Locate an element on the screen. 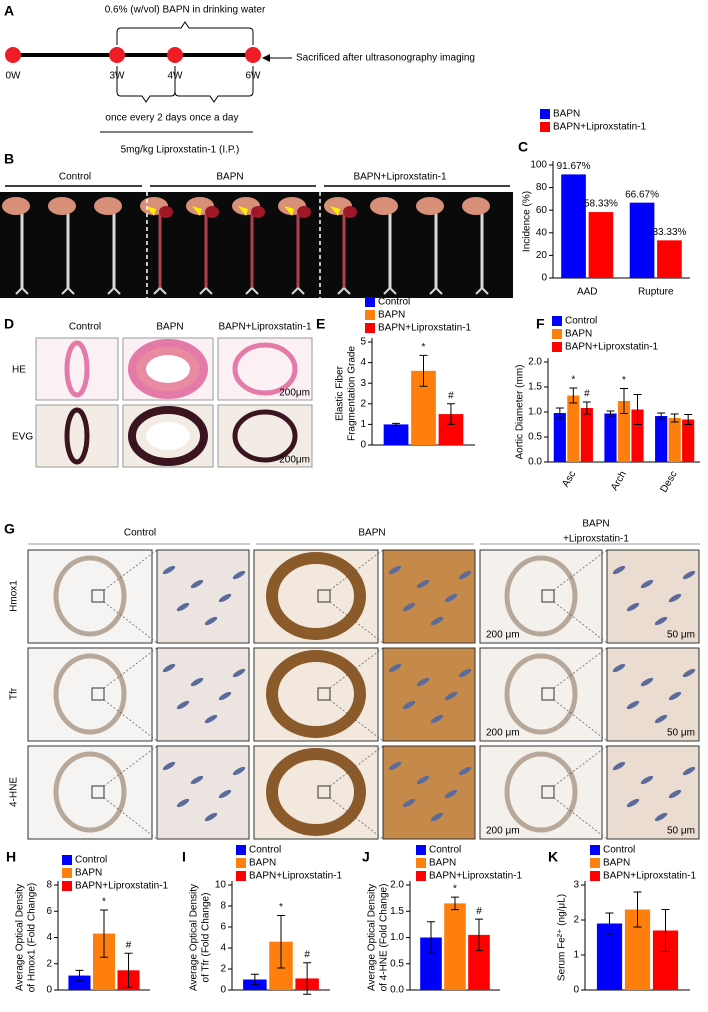 The height and width of the screenshot is (1012, 708). panel-letter: C is located at coordinates (523, 147).